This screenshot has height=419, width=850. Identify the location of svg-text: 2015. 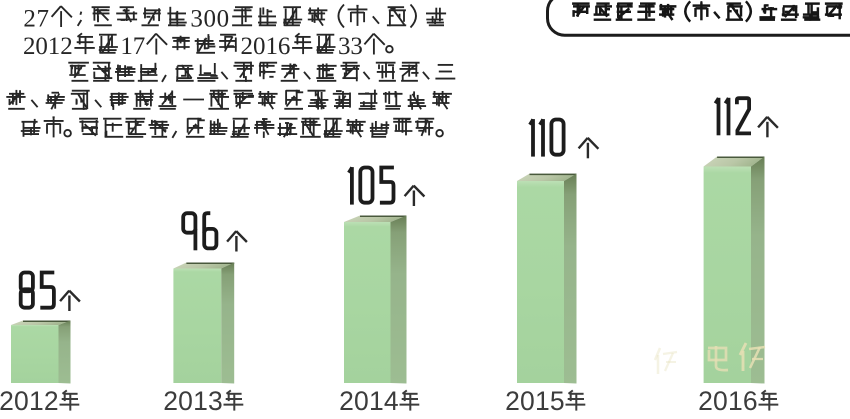
(535, 401).